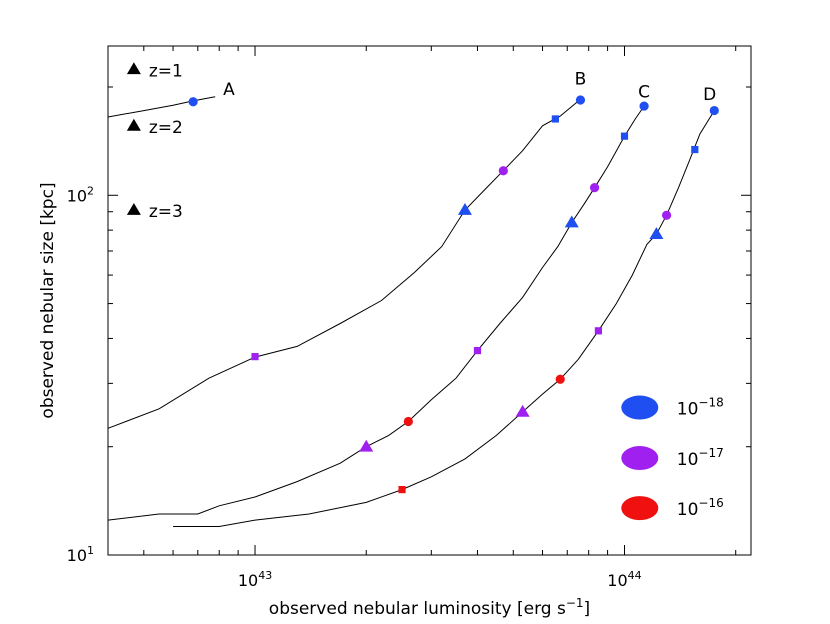 This screenshot has height=624, width=830. I want to click on marker-circle-A, so click(193, 102).